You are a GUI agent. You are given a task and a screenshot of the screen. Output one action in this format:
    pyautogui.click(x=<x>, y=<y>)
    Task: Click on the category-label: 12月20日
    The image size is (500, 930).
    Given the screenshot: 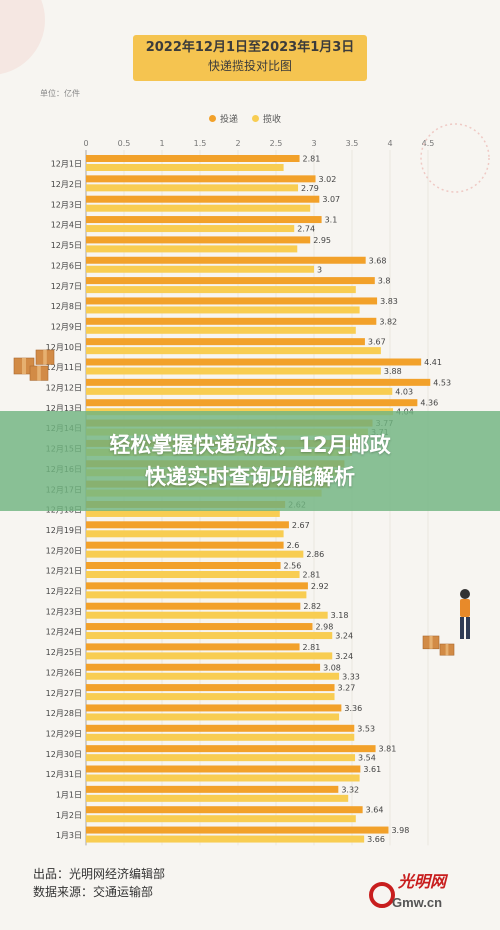 What is the action you would take?
    pyautogui.click(x=64, y=550)
    